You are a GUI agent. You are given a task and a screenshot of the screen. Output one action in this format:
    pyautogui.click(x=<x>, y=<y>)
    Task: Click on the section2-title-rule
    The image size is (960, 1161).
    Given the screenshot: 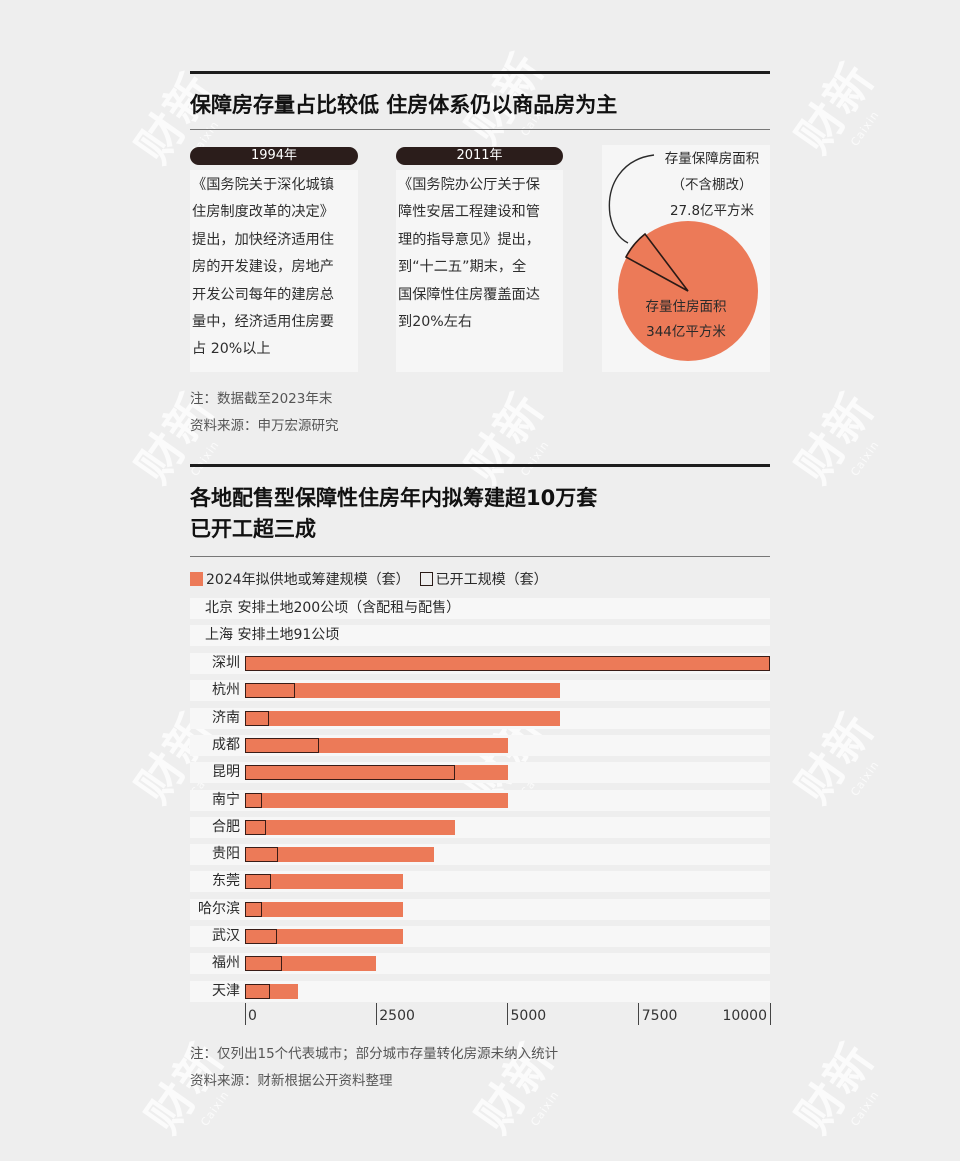 What is the action you would take?
    pyautogui.click(x=480, y=556)
    